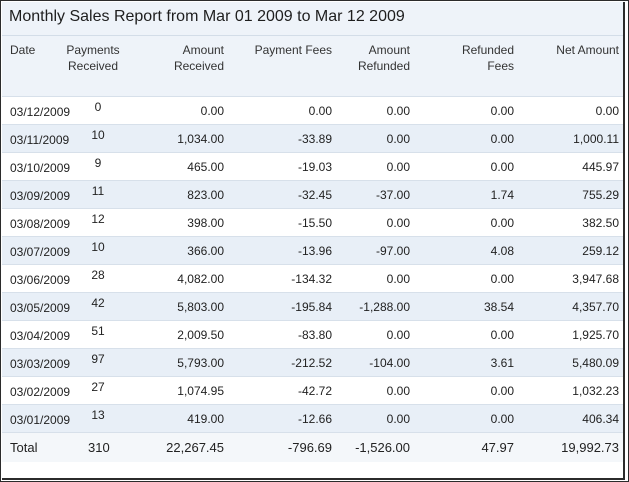 The width and height of the screenshot is (629, 482). What do you see at coordinates (176, 138) in the screenshot?
I see `cell-amount-received: 1,034.00` at bounding box center [176, 138].